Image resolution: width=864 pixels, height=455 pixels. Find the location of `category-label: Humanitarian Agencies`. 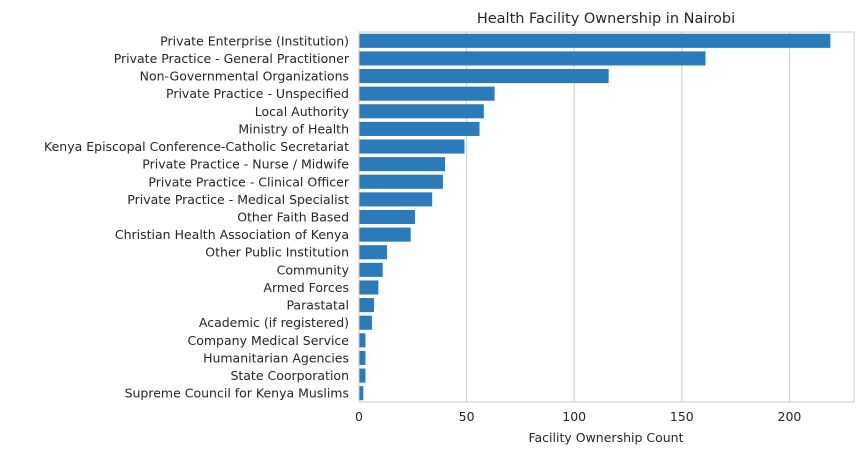

category-label: Humanitarian Agencies is located at coordinates (276, 357).